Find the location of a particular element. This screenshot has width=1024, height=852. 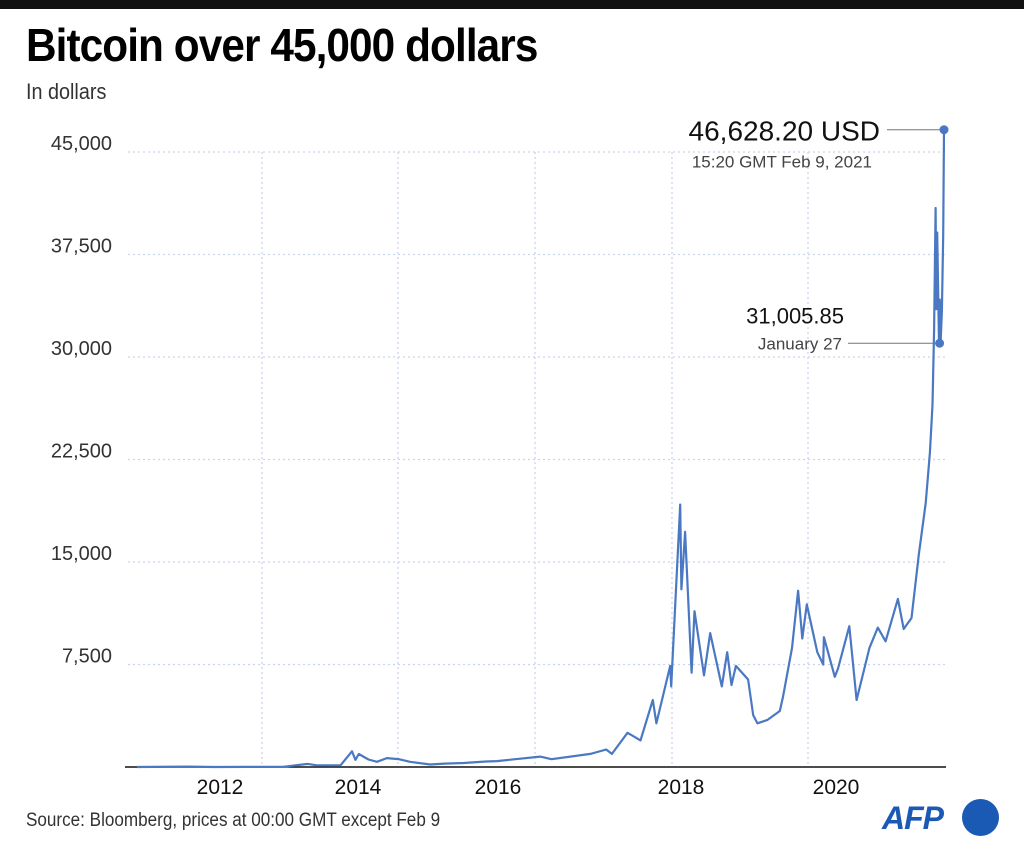

top-rule is located at coordinates (512, 4).